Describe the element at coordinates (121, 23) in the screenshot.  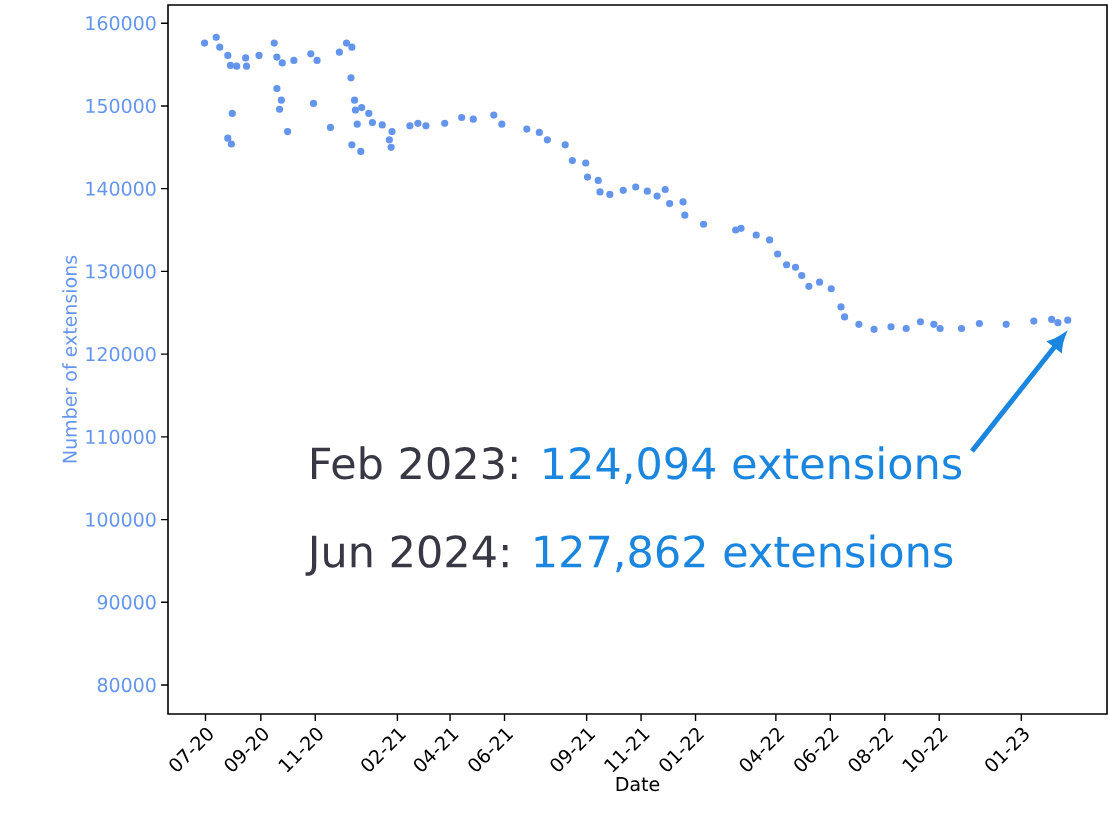
I see `y-tick-label: 160000` at that location.